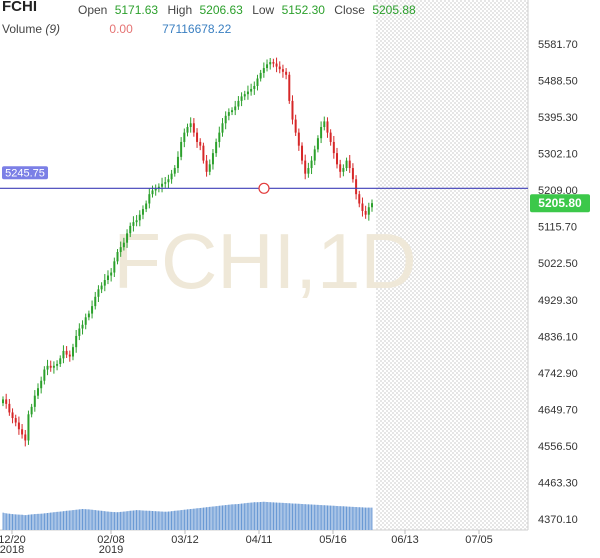 The height and width of the screenshot is (558, 600). Describe the element at coordinates (558, 374) in the screenshot. I see `y-tick-label: 4742.90` at that location.